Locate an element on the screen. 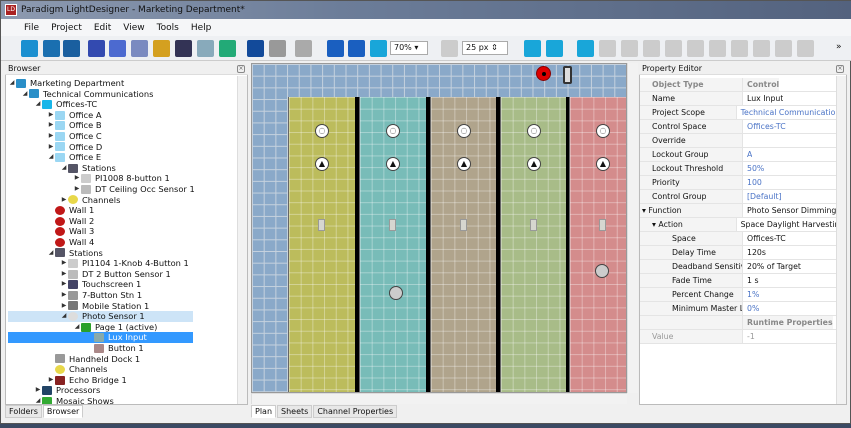  property-row: Percent Change 1% is located at coordinates (738, 295).